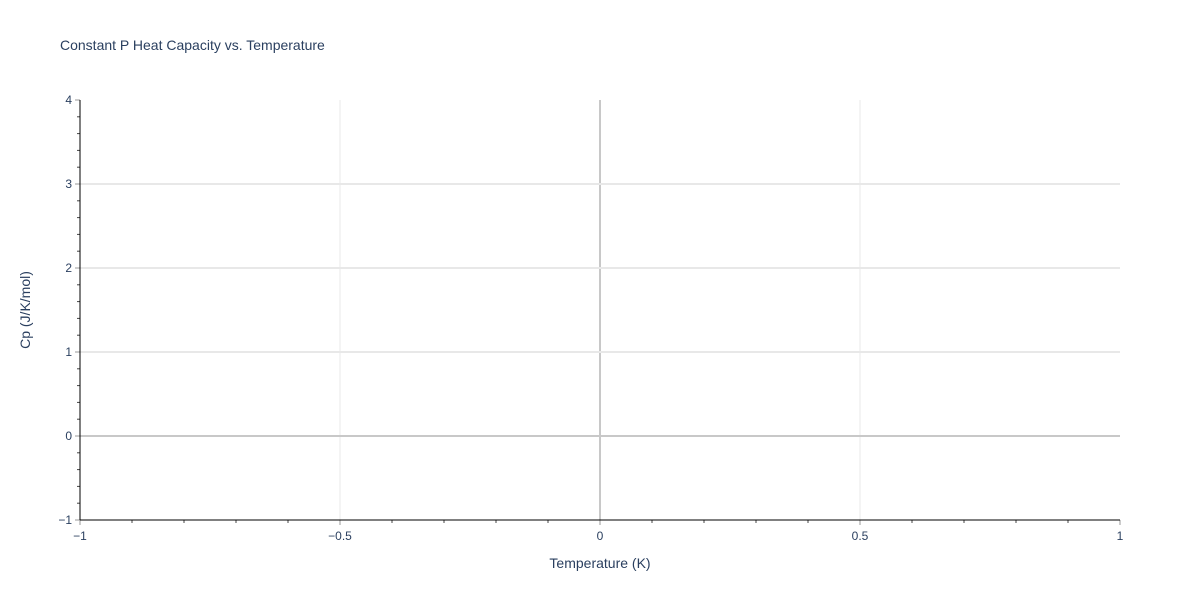 The image size is (1200, 605). I want to click on y-tick-label: 4, so click(68, 100).